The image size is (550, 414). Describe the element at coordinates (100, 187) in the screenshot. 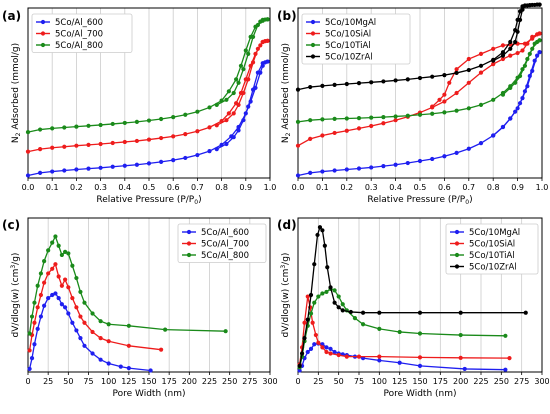

I see `x-tick-label: 0.3` at that location.